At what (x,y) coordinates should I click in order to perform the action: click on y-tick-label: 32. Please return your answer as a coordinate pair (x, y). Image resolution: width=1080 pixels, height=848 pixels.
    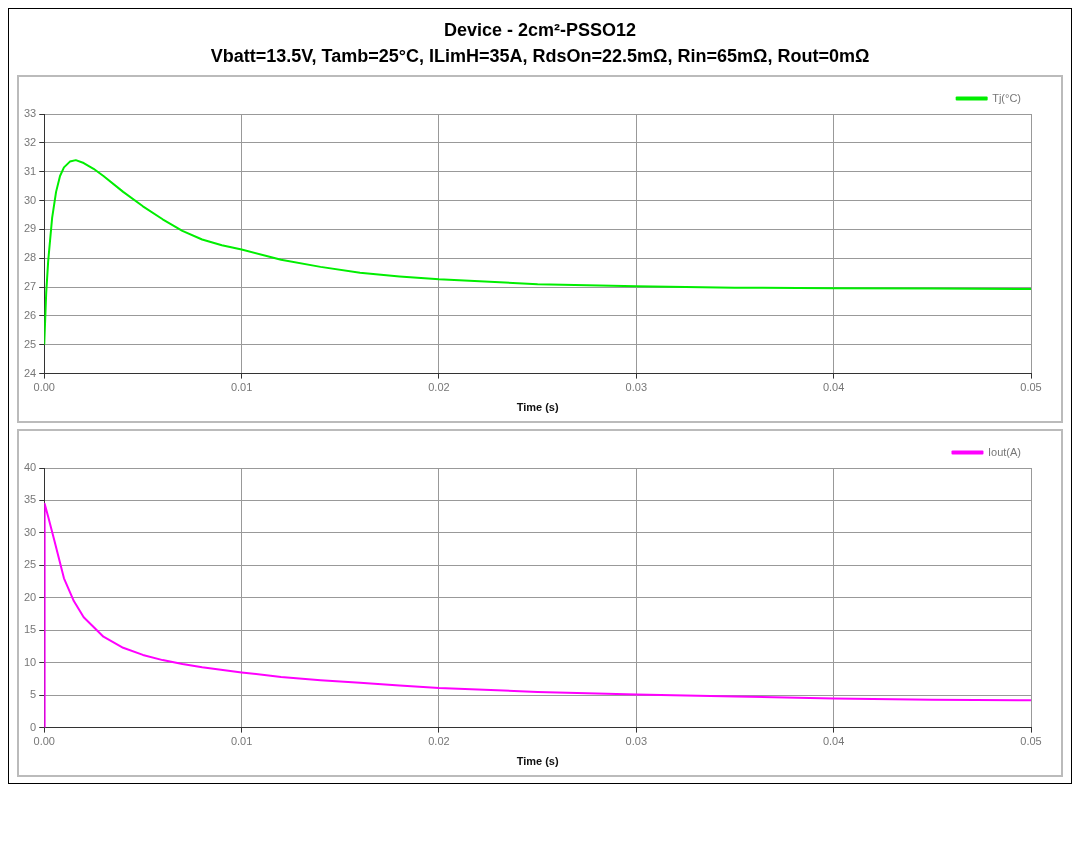
    Looking at the image, I should click on (30, 141).